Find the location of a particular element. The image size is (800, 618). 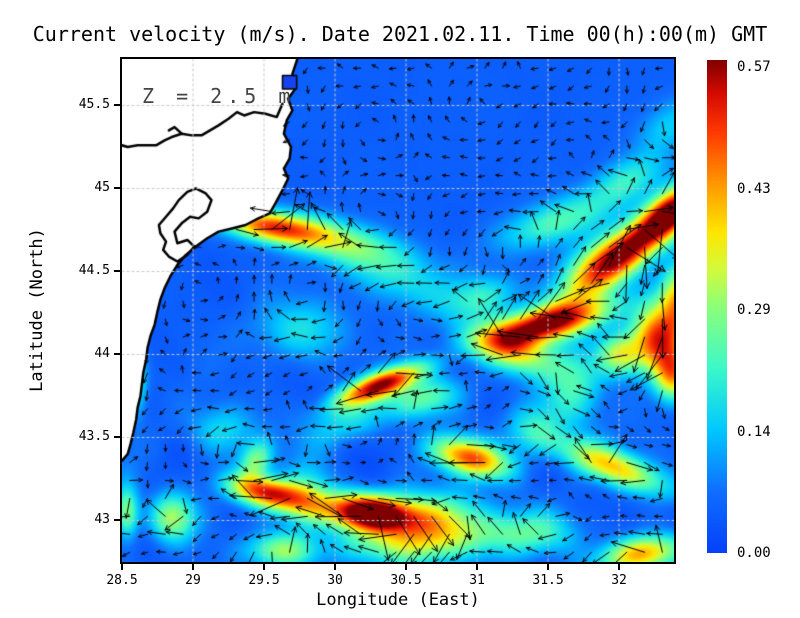

y-axis-tick-label: 43 is located at coordinates (102, 520).